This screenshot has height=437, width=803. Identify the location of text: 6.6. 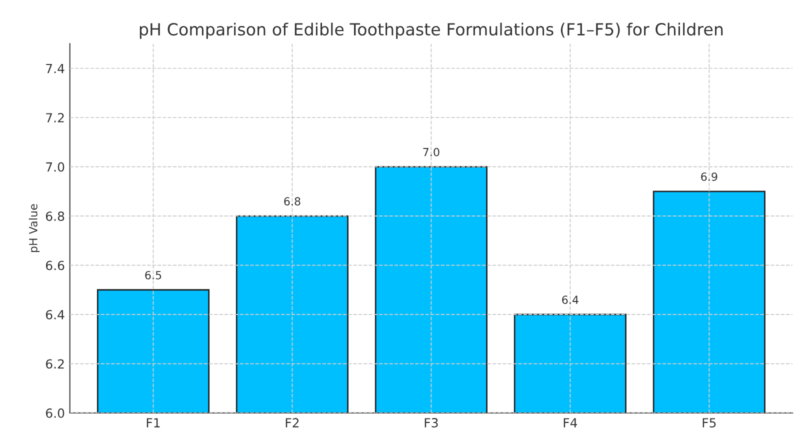
(55, 265).